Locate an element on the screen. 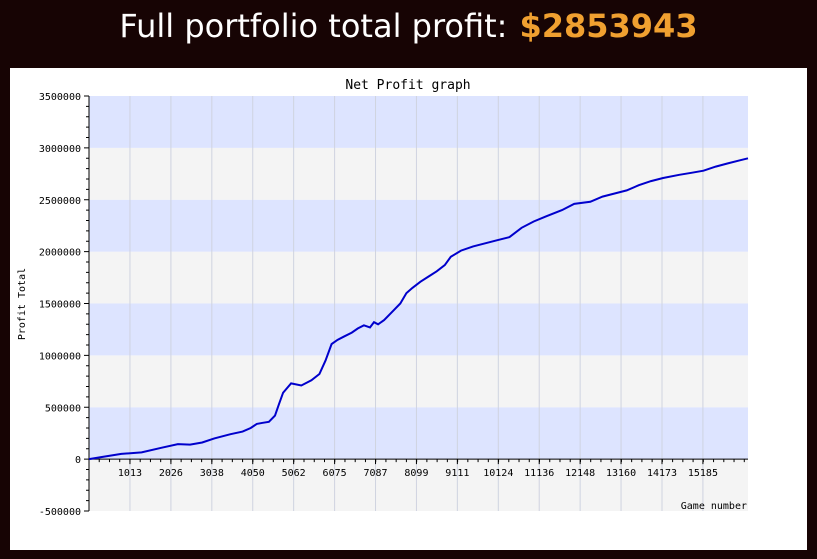 The image size is (817, 559). x-tick-label: 1013 is located at coordinates (130, 473).